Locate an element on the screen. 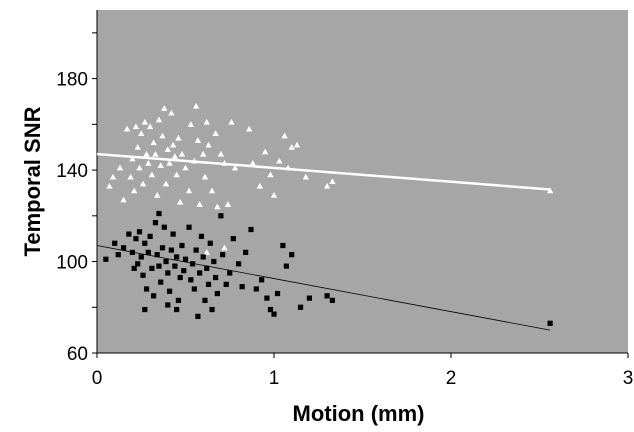 This screenshot has height=432, width=634. y-axis-title: Temporal SNR is located at coordinates (32, 181).